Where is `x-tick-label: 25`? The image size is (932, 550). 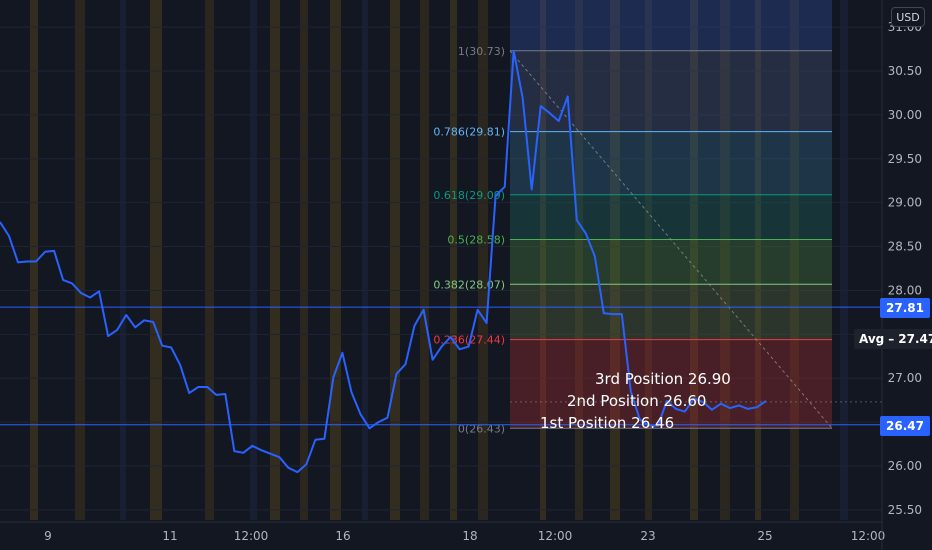
x-tick-label: 25 is located at coordinates (764, 536).